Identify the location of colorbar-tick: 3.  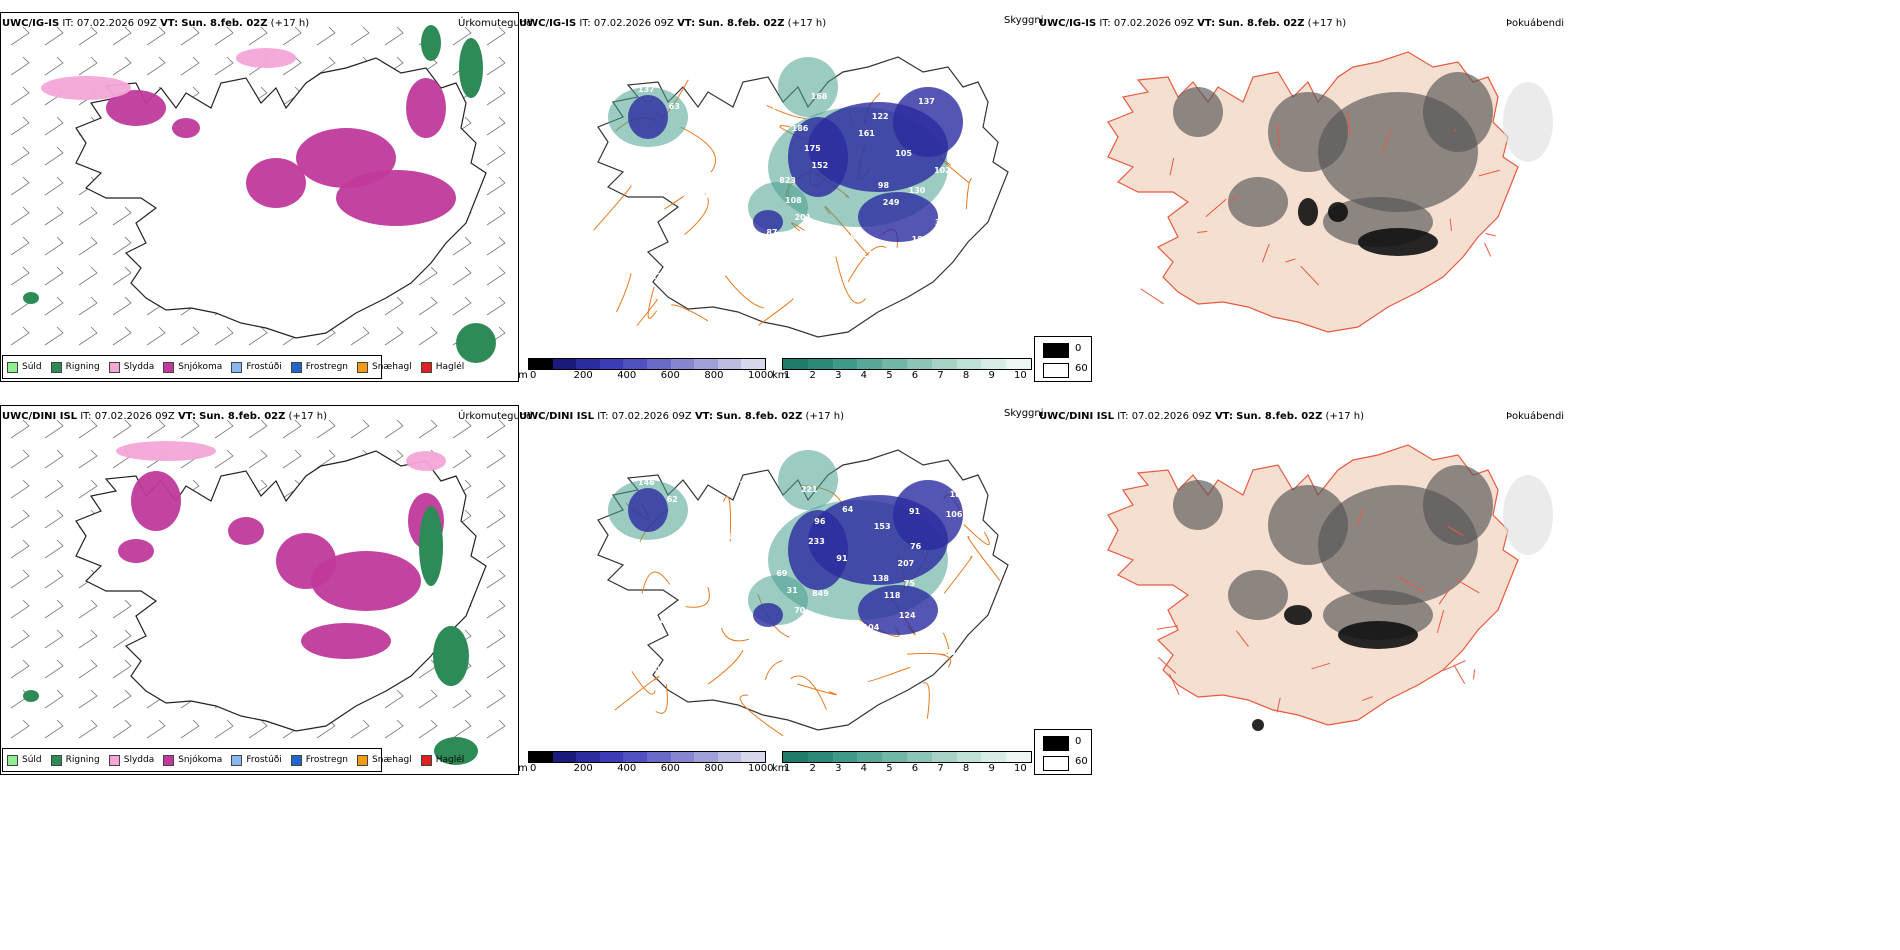
(838, 375).